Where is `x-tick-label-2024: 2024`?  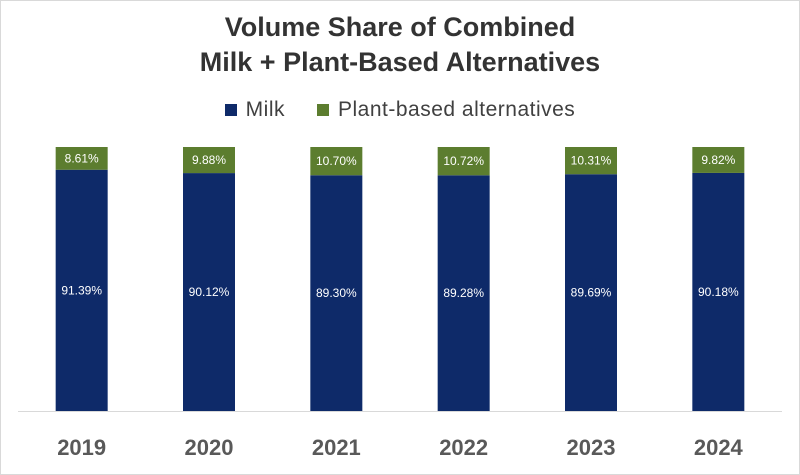
x-tick-label-2024: 2024 is located at coordinates (719, 447).